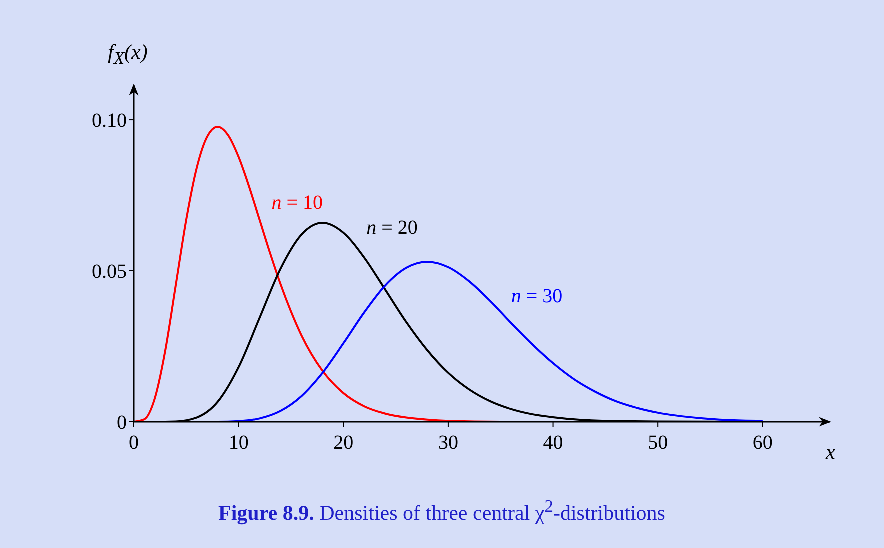 The width and height of the screenshot is (884, 548). What do you see at coordinates (442, 510) in the screenshot?
I see `text: Figure 8.9. Densities of three central χ$^{2}$-distributions` at bounding box center [442, 510].